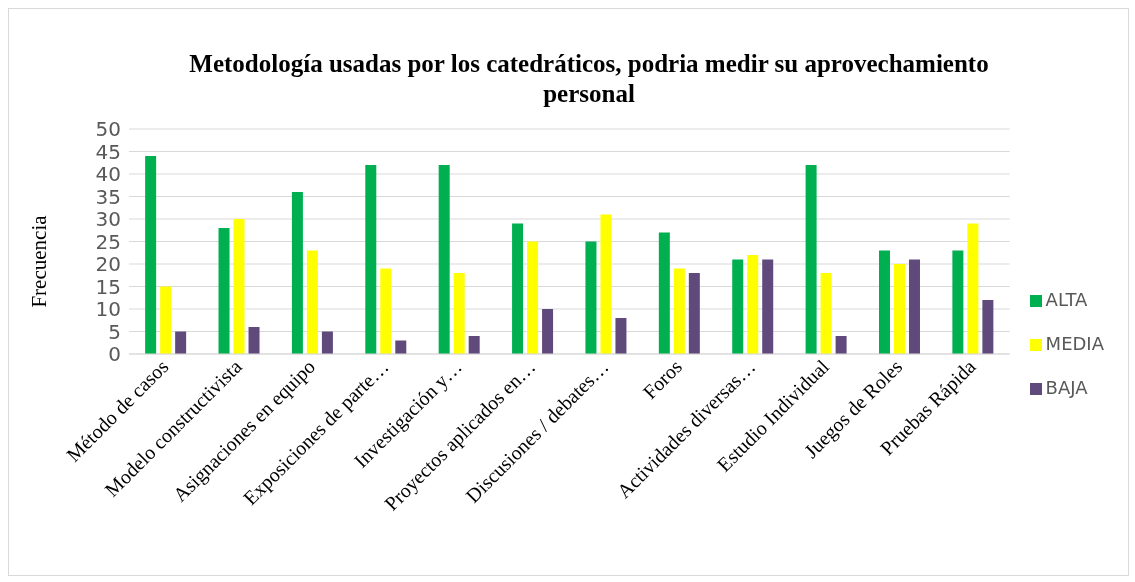  Describe the element at coordinates (1066, 299) in the screenshot. I see `legend-label: ALTA` at that location.